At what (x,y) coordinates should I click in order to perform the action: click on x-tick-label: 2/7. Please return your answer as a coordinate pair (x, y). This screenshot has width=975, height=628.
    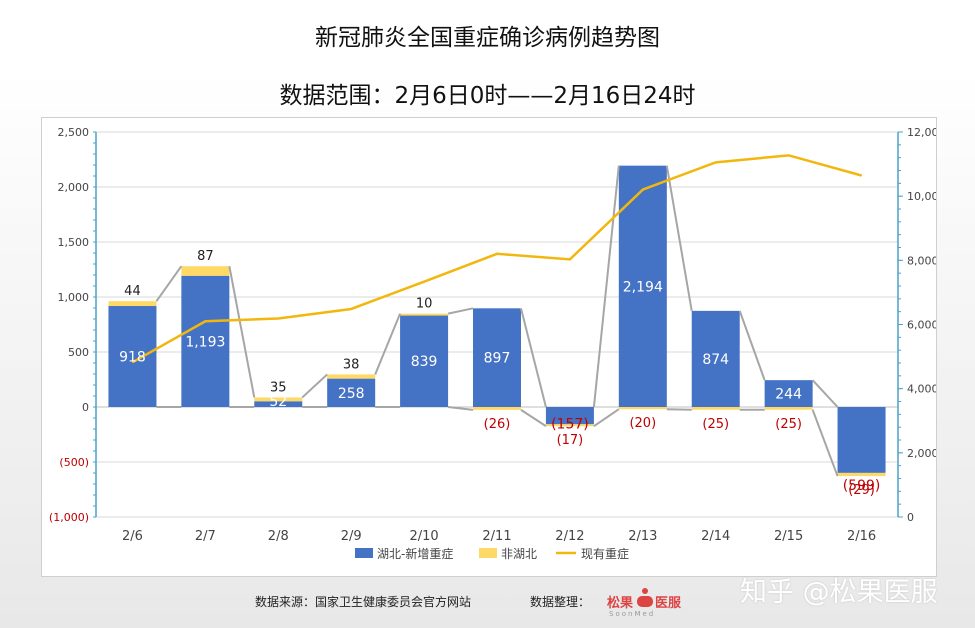
    Looking at the image, I should click on (205, 536).